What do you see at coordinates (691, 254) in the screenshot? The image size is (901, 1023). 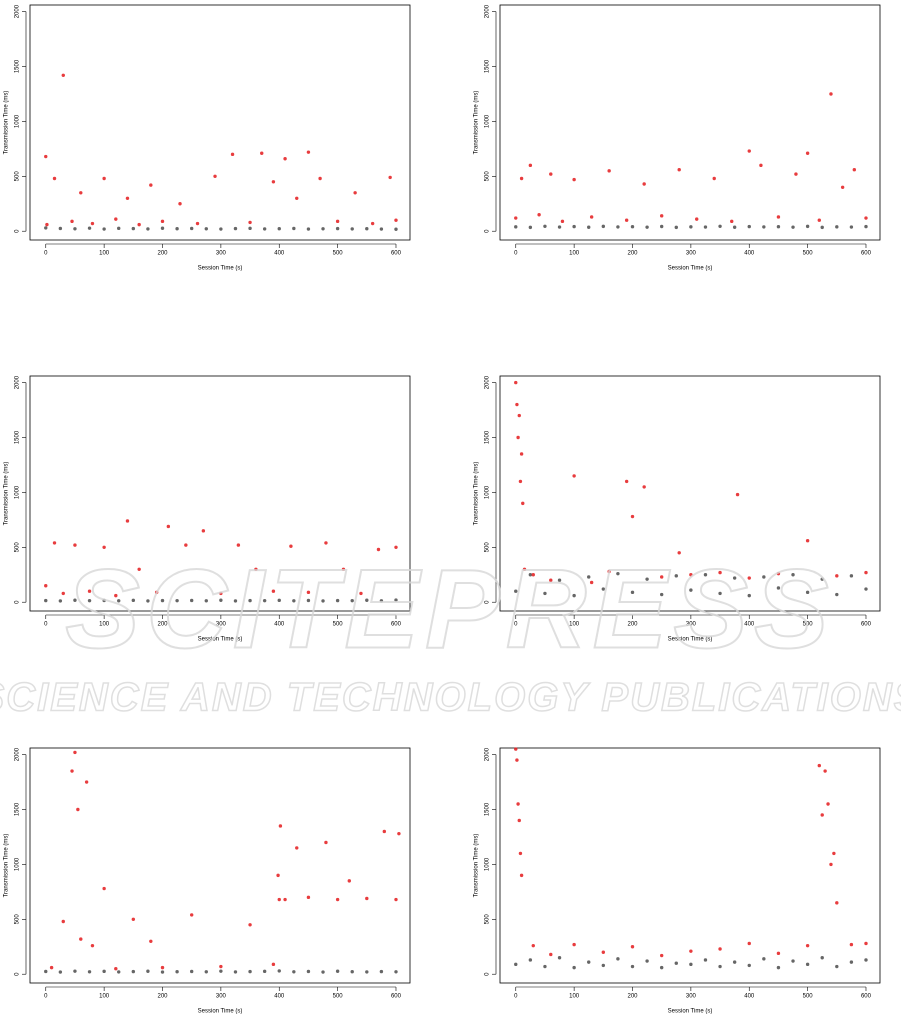 I see `x-tick-label: 300` at bounding box center [691, 254].